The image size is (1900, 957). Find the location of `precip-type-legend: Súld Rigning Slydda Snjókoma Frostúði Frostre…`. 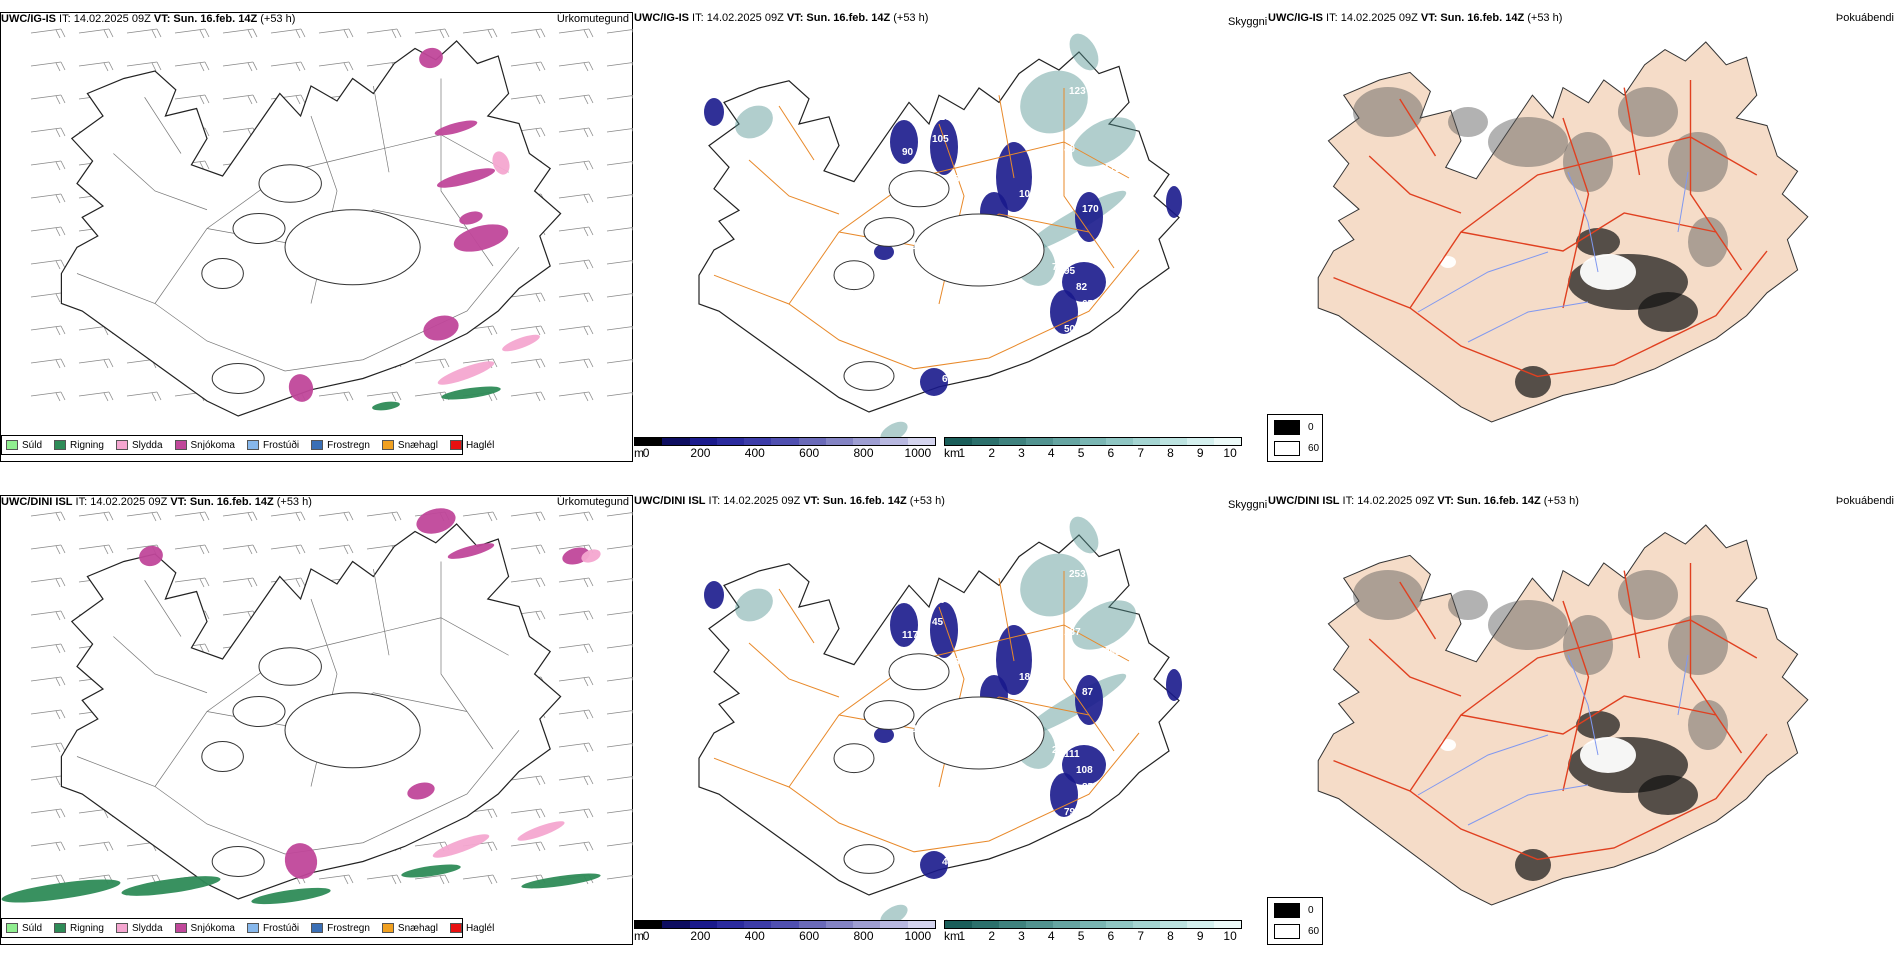

precip-type-legend: Súld Rigning Slydda Snjókoma Frostúði Frostre… is located at coordinates (247, 445).